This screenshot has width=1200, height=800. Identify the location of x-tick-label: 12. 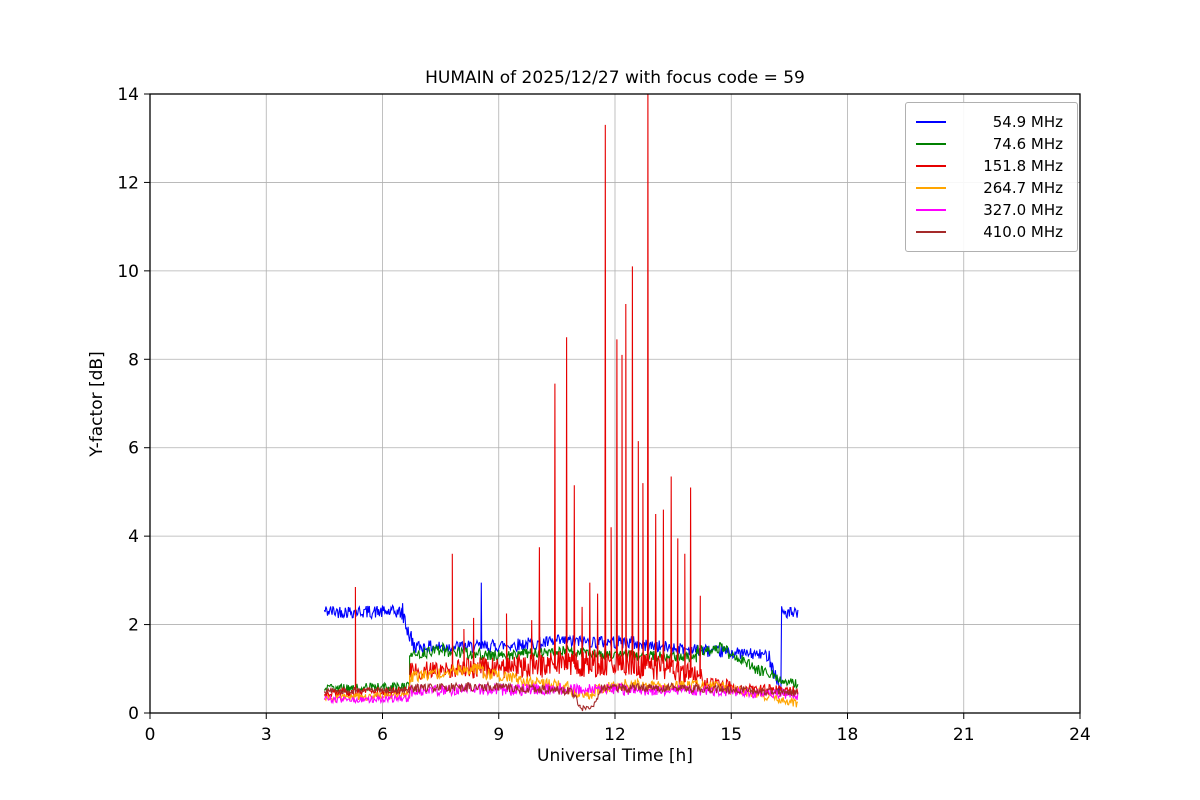
(615, 735).